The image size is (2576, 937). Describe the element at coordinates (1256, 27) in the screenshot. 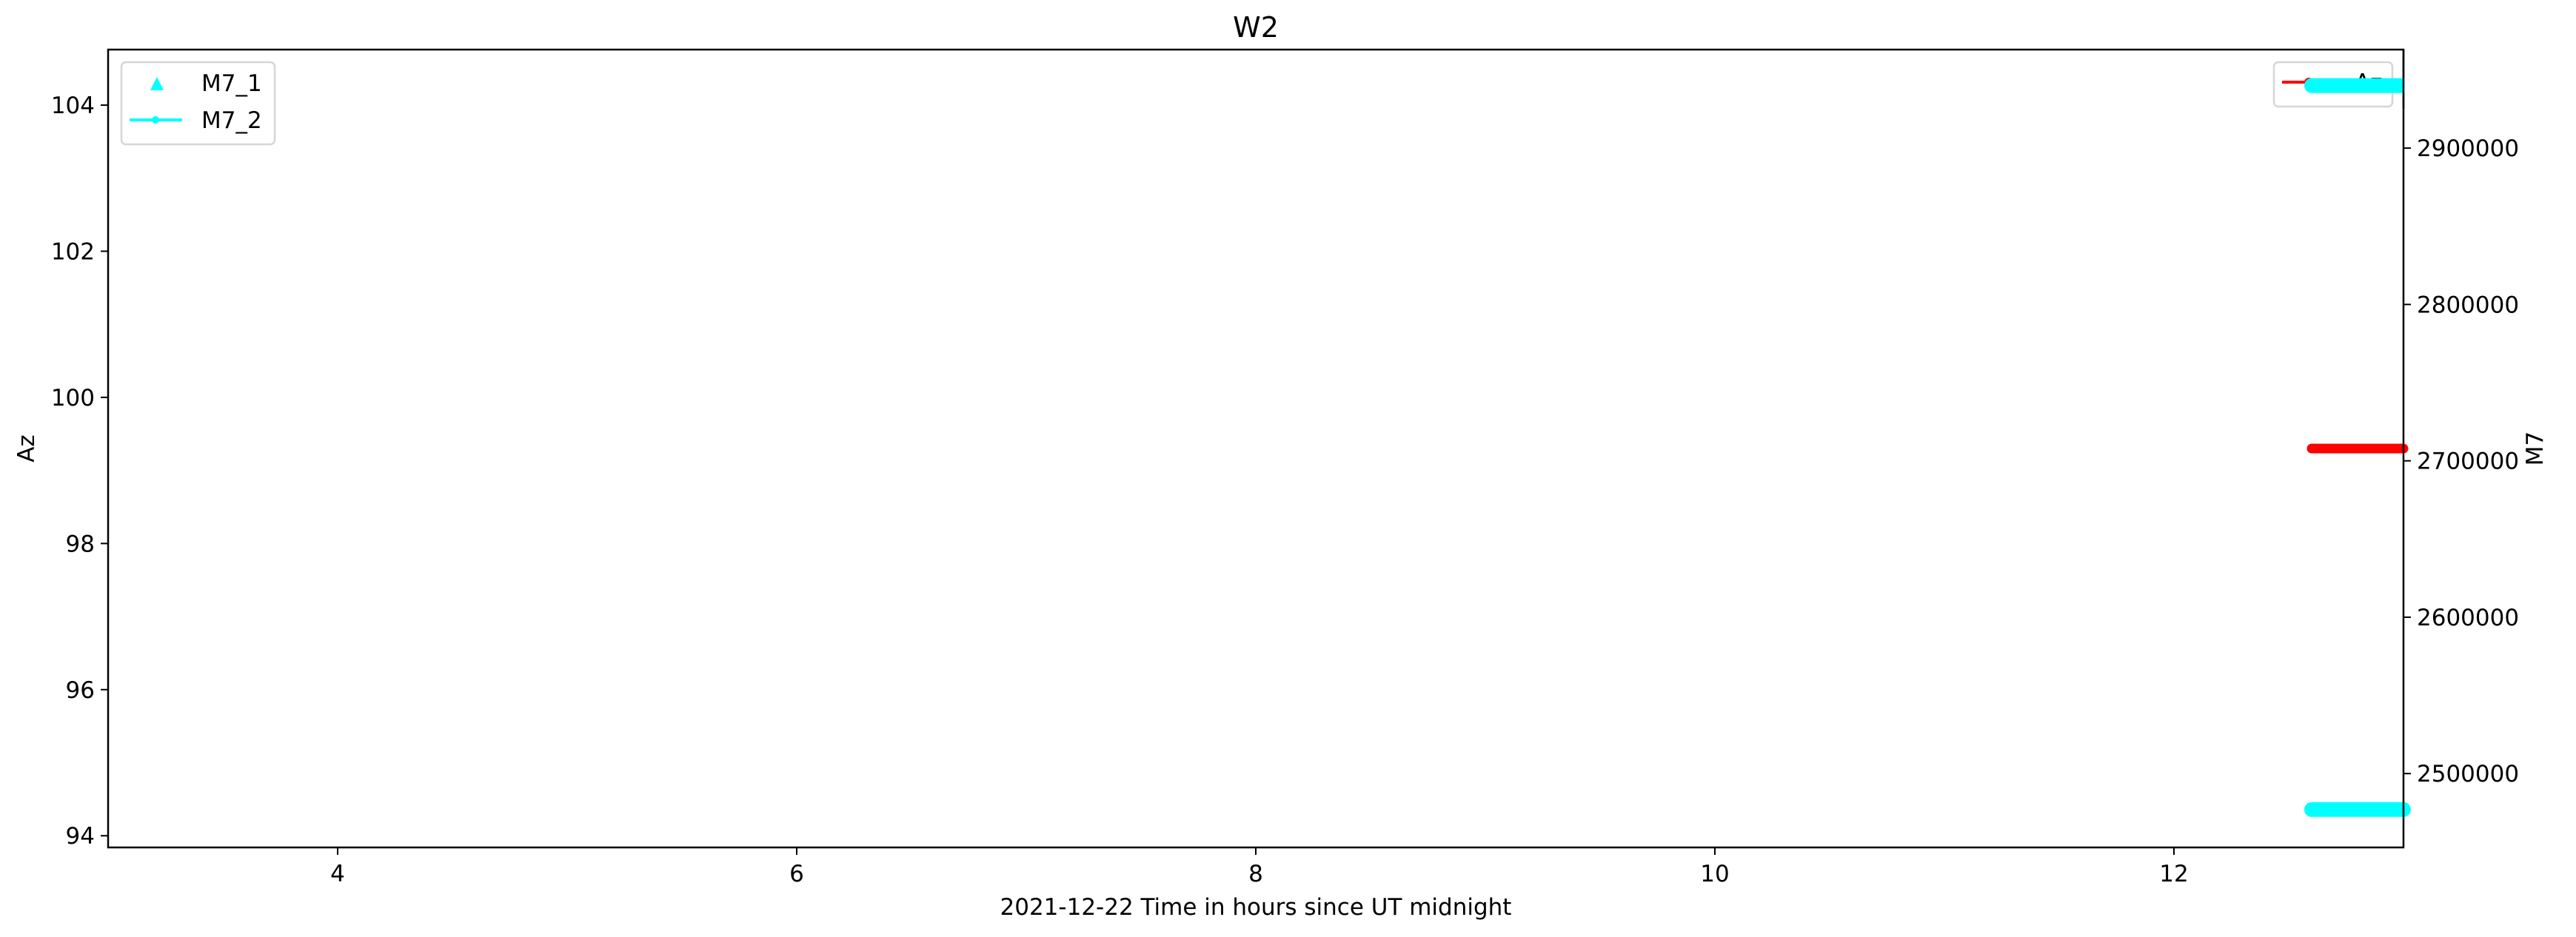

I see `chart-title: W2` at that location.